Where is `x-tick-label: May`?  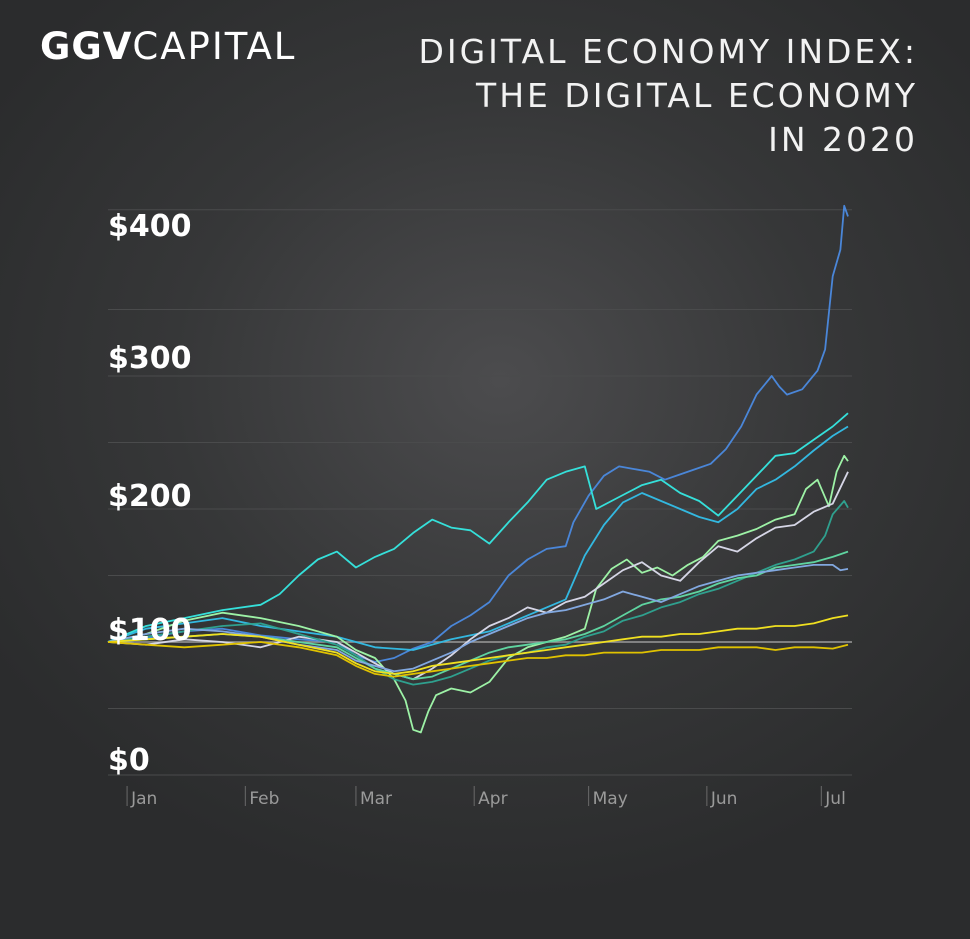 x-tick-label: May is located at coordinates (610, 799).